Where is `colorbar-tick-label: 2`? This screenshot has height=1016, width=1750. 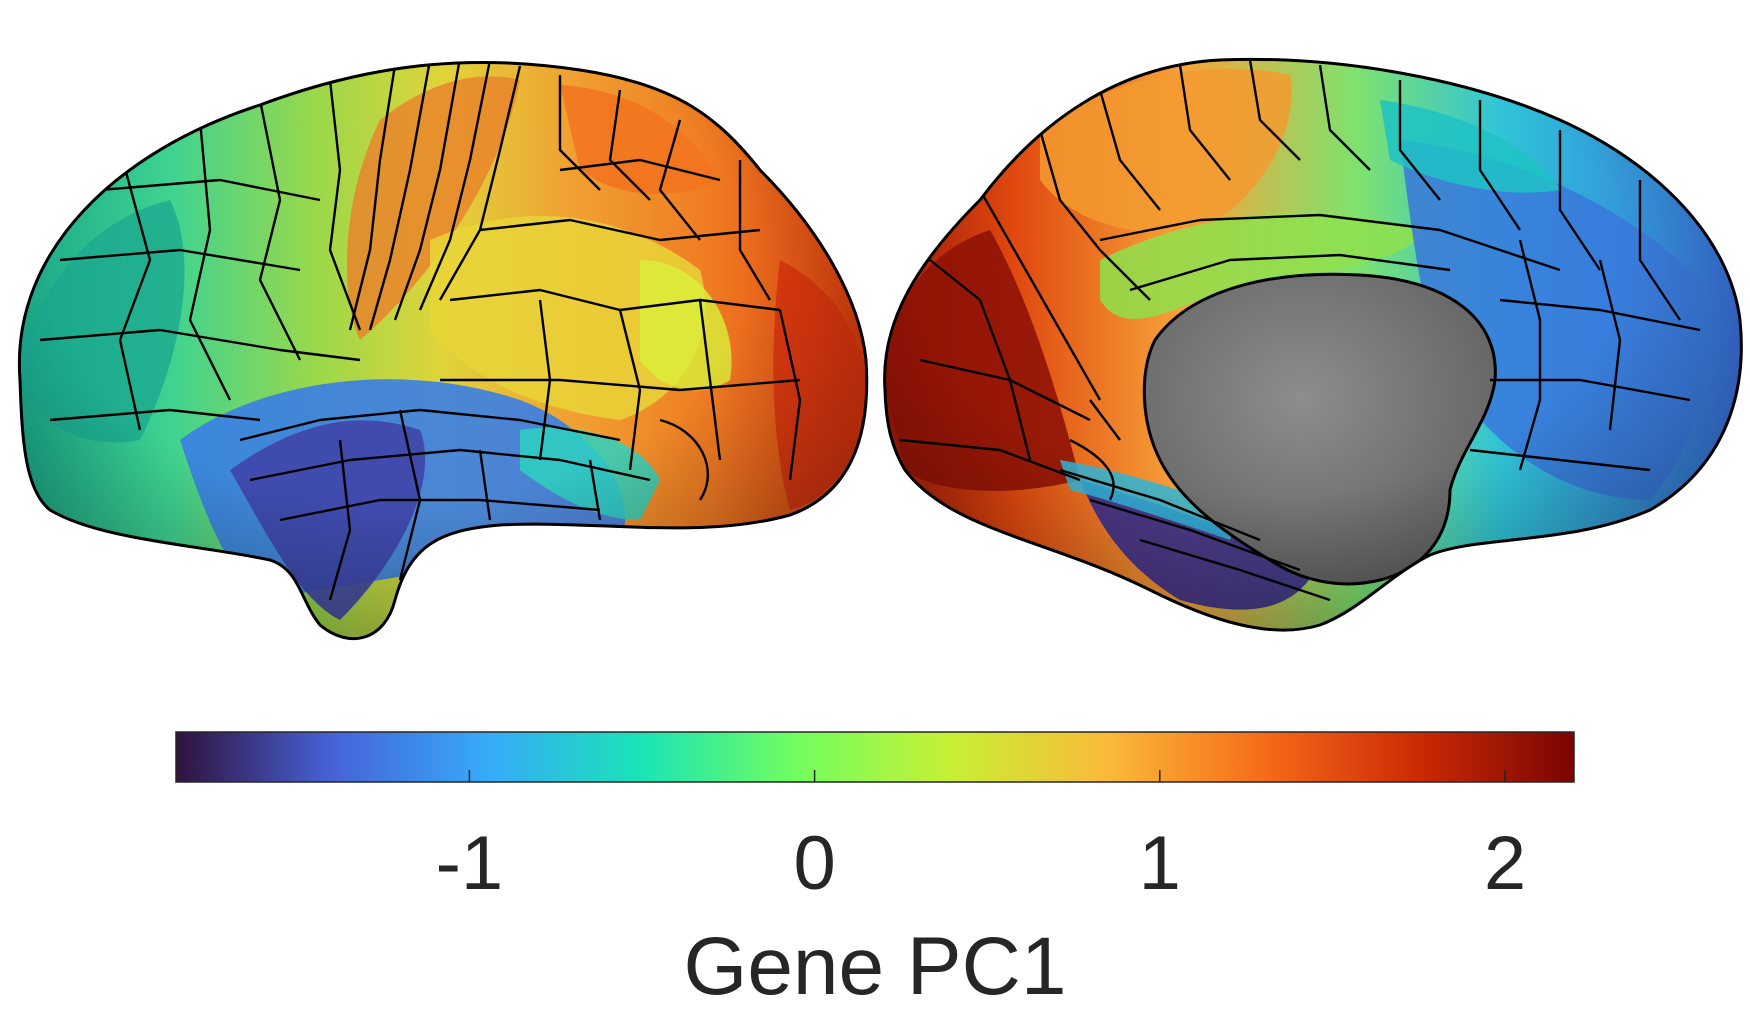 colorbar-tick-label: 2 is located at coordinates (1505, 863).